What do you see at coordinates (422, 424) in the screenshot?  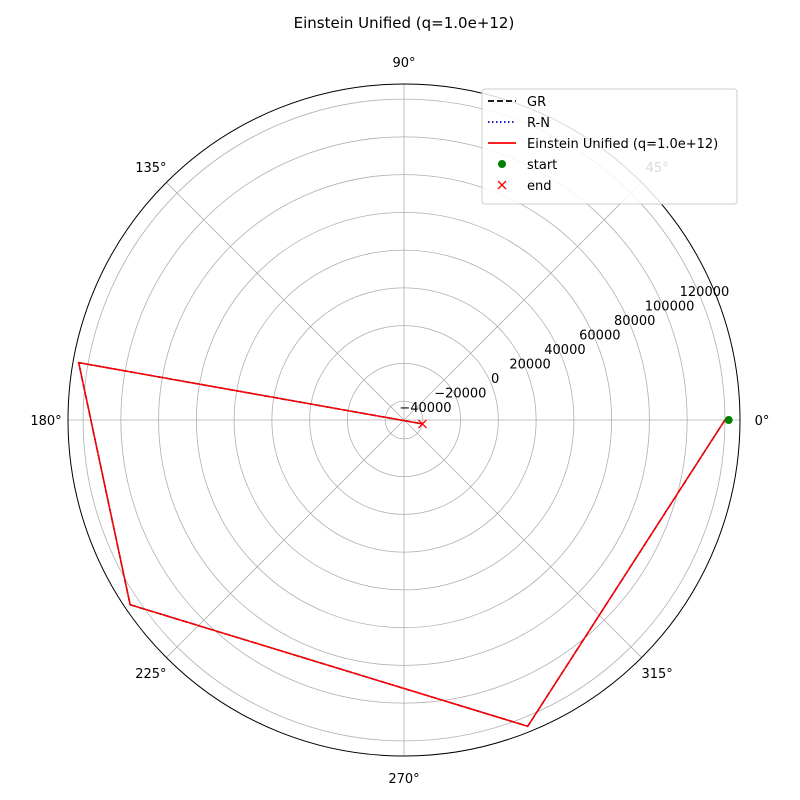 I see `marker-end` at bounding box center [422, 424].